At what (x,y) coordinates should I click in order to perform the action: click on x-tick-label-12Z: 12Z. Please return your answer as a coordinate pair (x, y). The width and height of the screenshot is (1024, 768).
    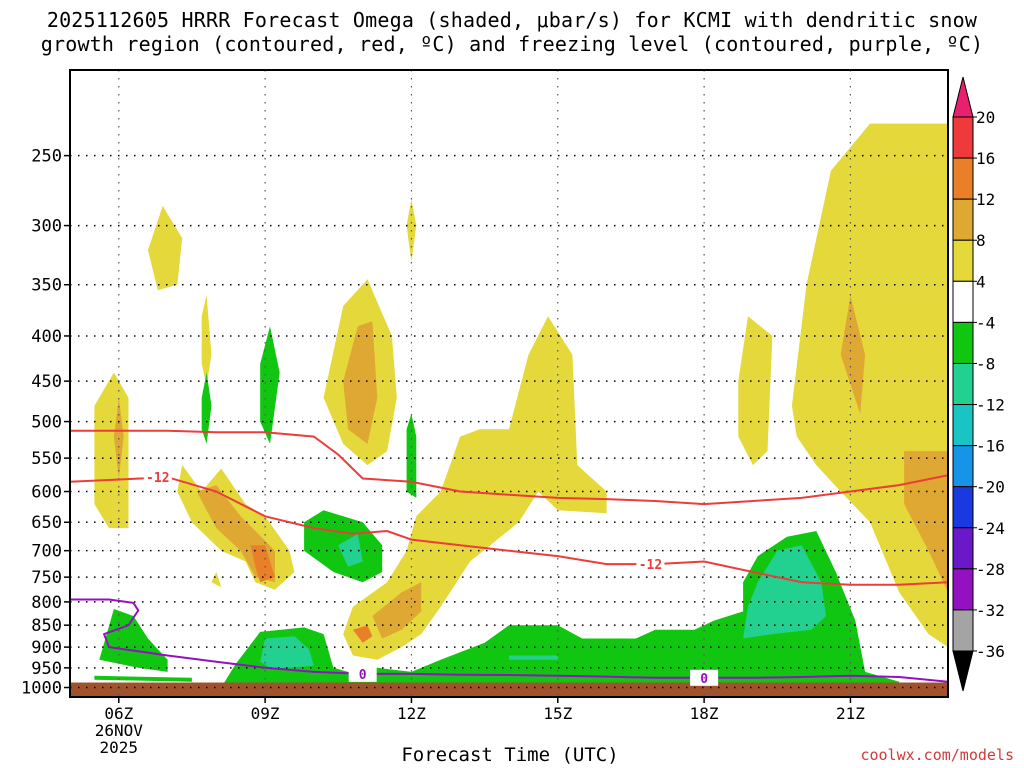
    Looking at the image, I should click on (411, 713).